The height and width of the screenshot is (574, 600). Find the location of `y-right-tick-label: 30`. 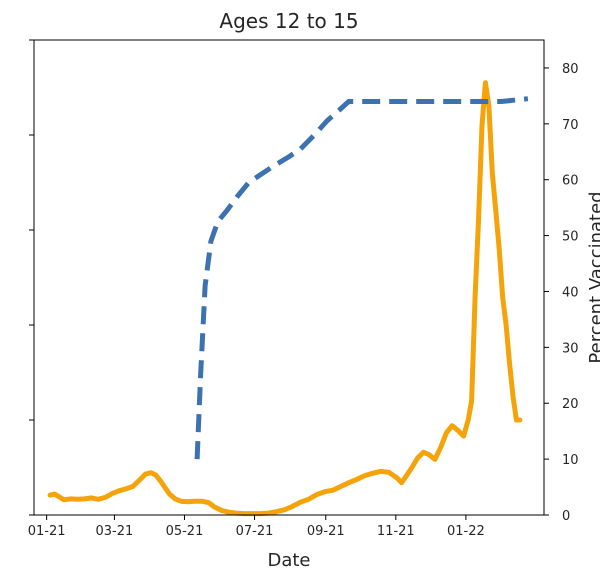

y-right-tick-label: 30 is located at coordinates (570, 348).